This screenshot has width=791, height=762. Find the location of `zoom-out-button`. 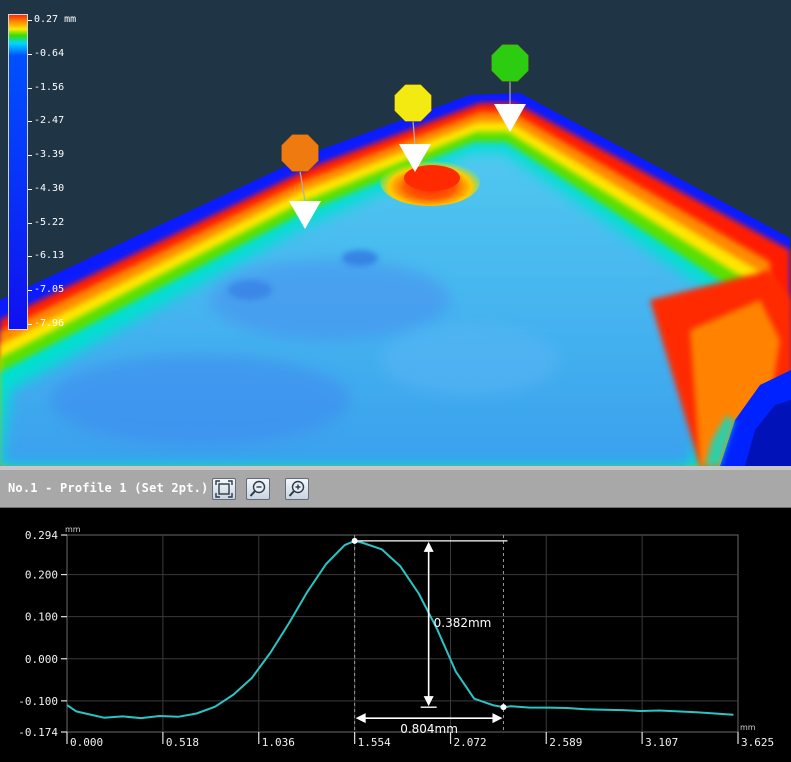

zoom-out-button is located at coordinates (258, 489).